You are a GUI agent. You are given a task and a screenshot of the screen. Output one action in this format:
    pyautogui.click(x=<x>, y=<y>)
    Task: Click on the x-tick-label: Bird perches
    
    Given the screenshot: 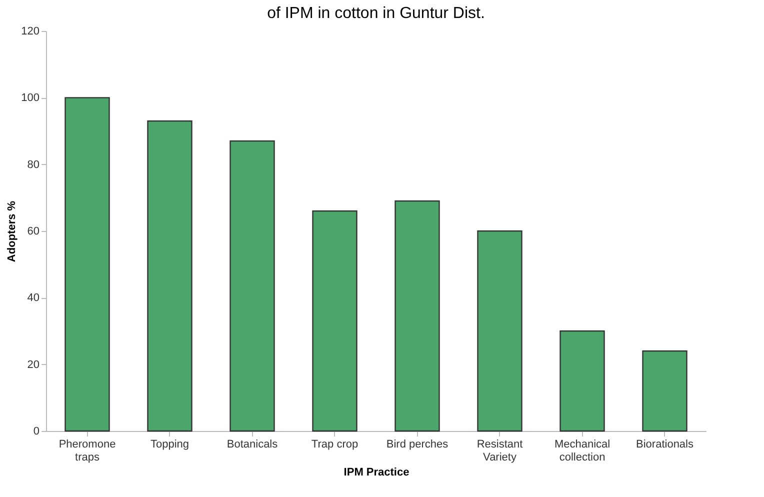 What is the action you would take?
    pyautogui.click(x=417, y=444)
    